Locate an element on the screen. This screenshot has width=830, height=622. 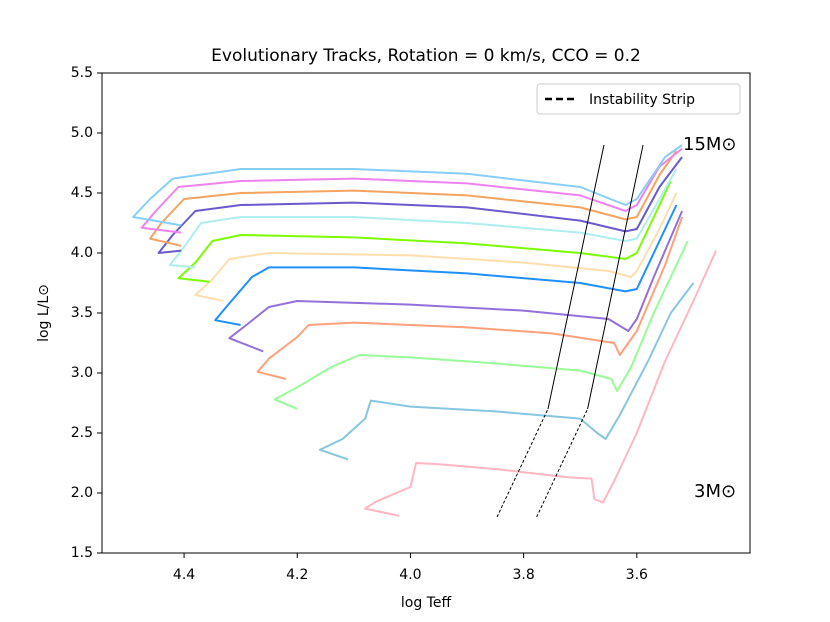
y-tick-label: 2.0 is located at coordinates (82, 493).